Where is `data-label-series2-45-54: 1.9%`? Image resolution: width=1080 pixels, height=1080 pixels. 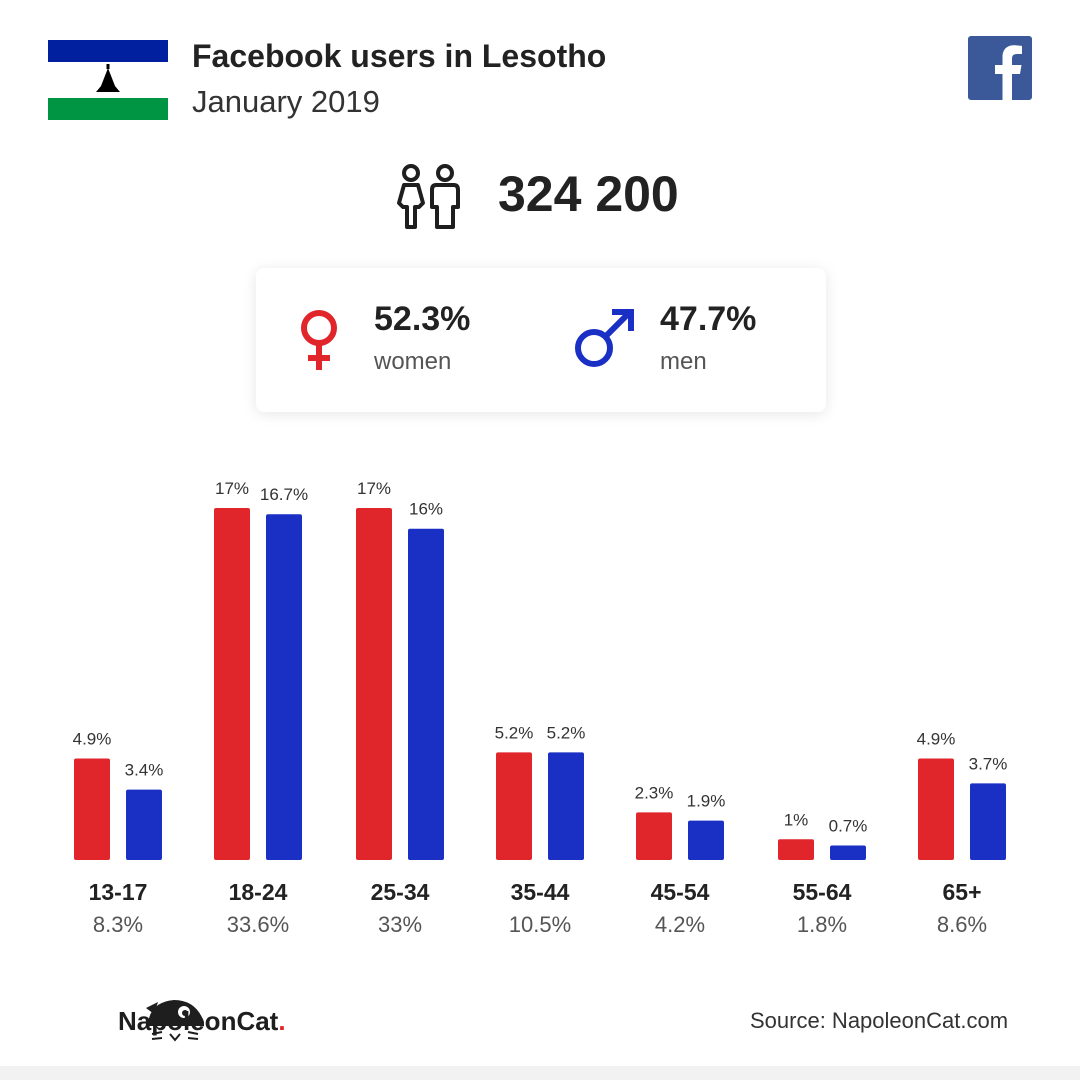
data-label-series2-45-54: 1.9% is located at coordinates (706, 801).